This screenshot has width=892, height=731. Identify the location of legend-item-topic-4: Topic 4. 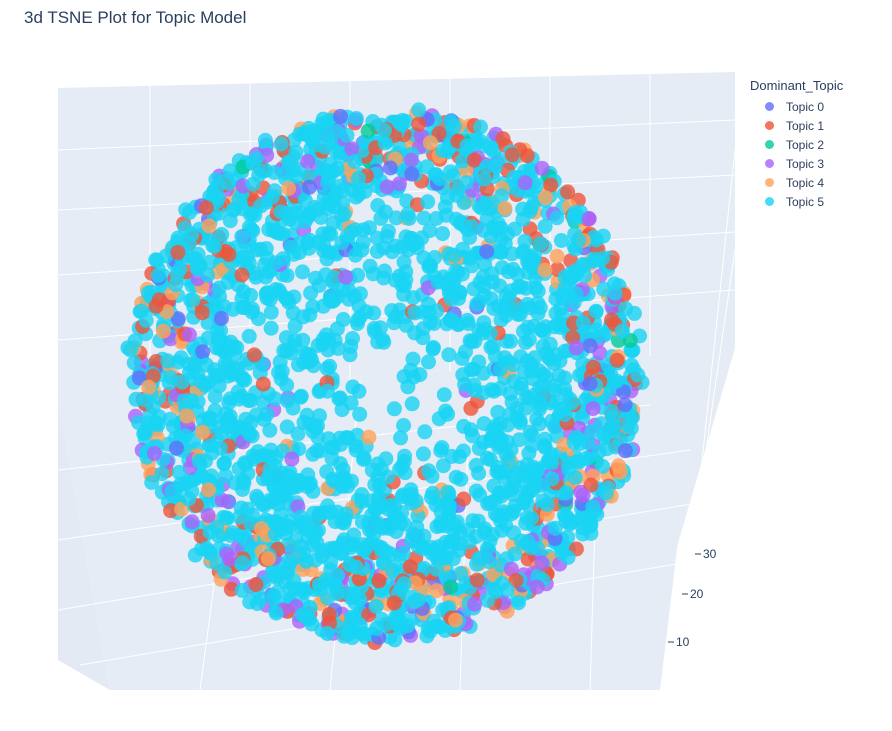
(796, 182).